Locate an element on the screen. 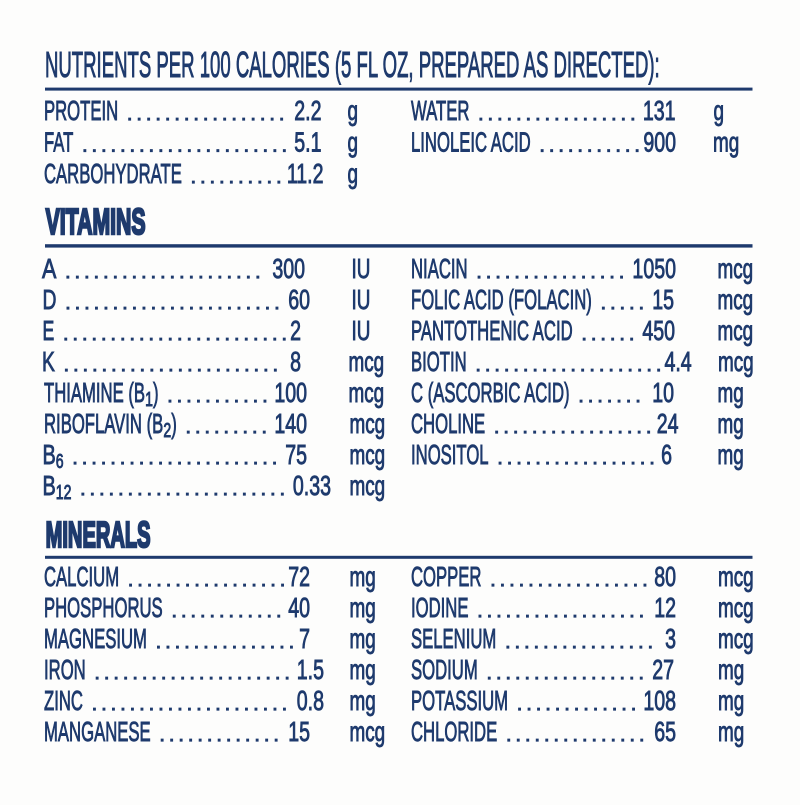 The height and width of the screenshot is (805, 800). svg-text: CARBOHYDRATE is located at coordinates (113, 173).